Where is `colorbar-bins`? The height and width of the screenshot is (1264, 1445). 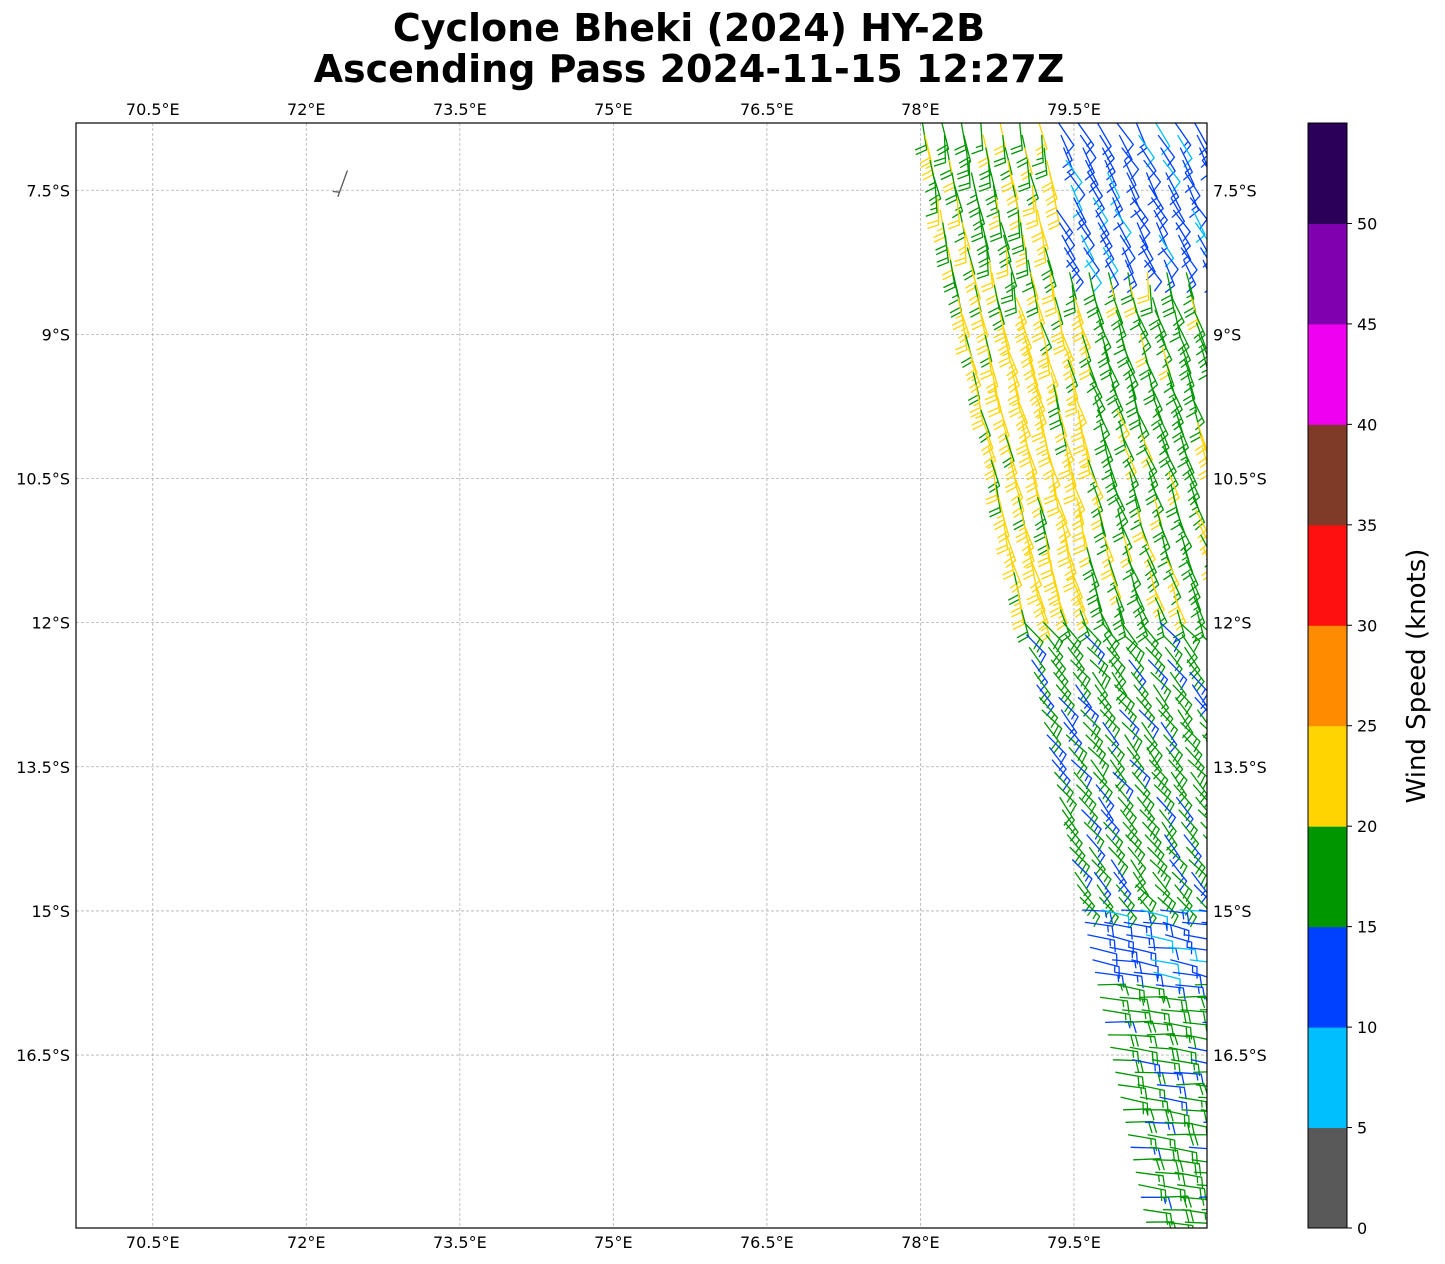 colorbar-bins is located at coordinates (1327, 676).